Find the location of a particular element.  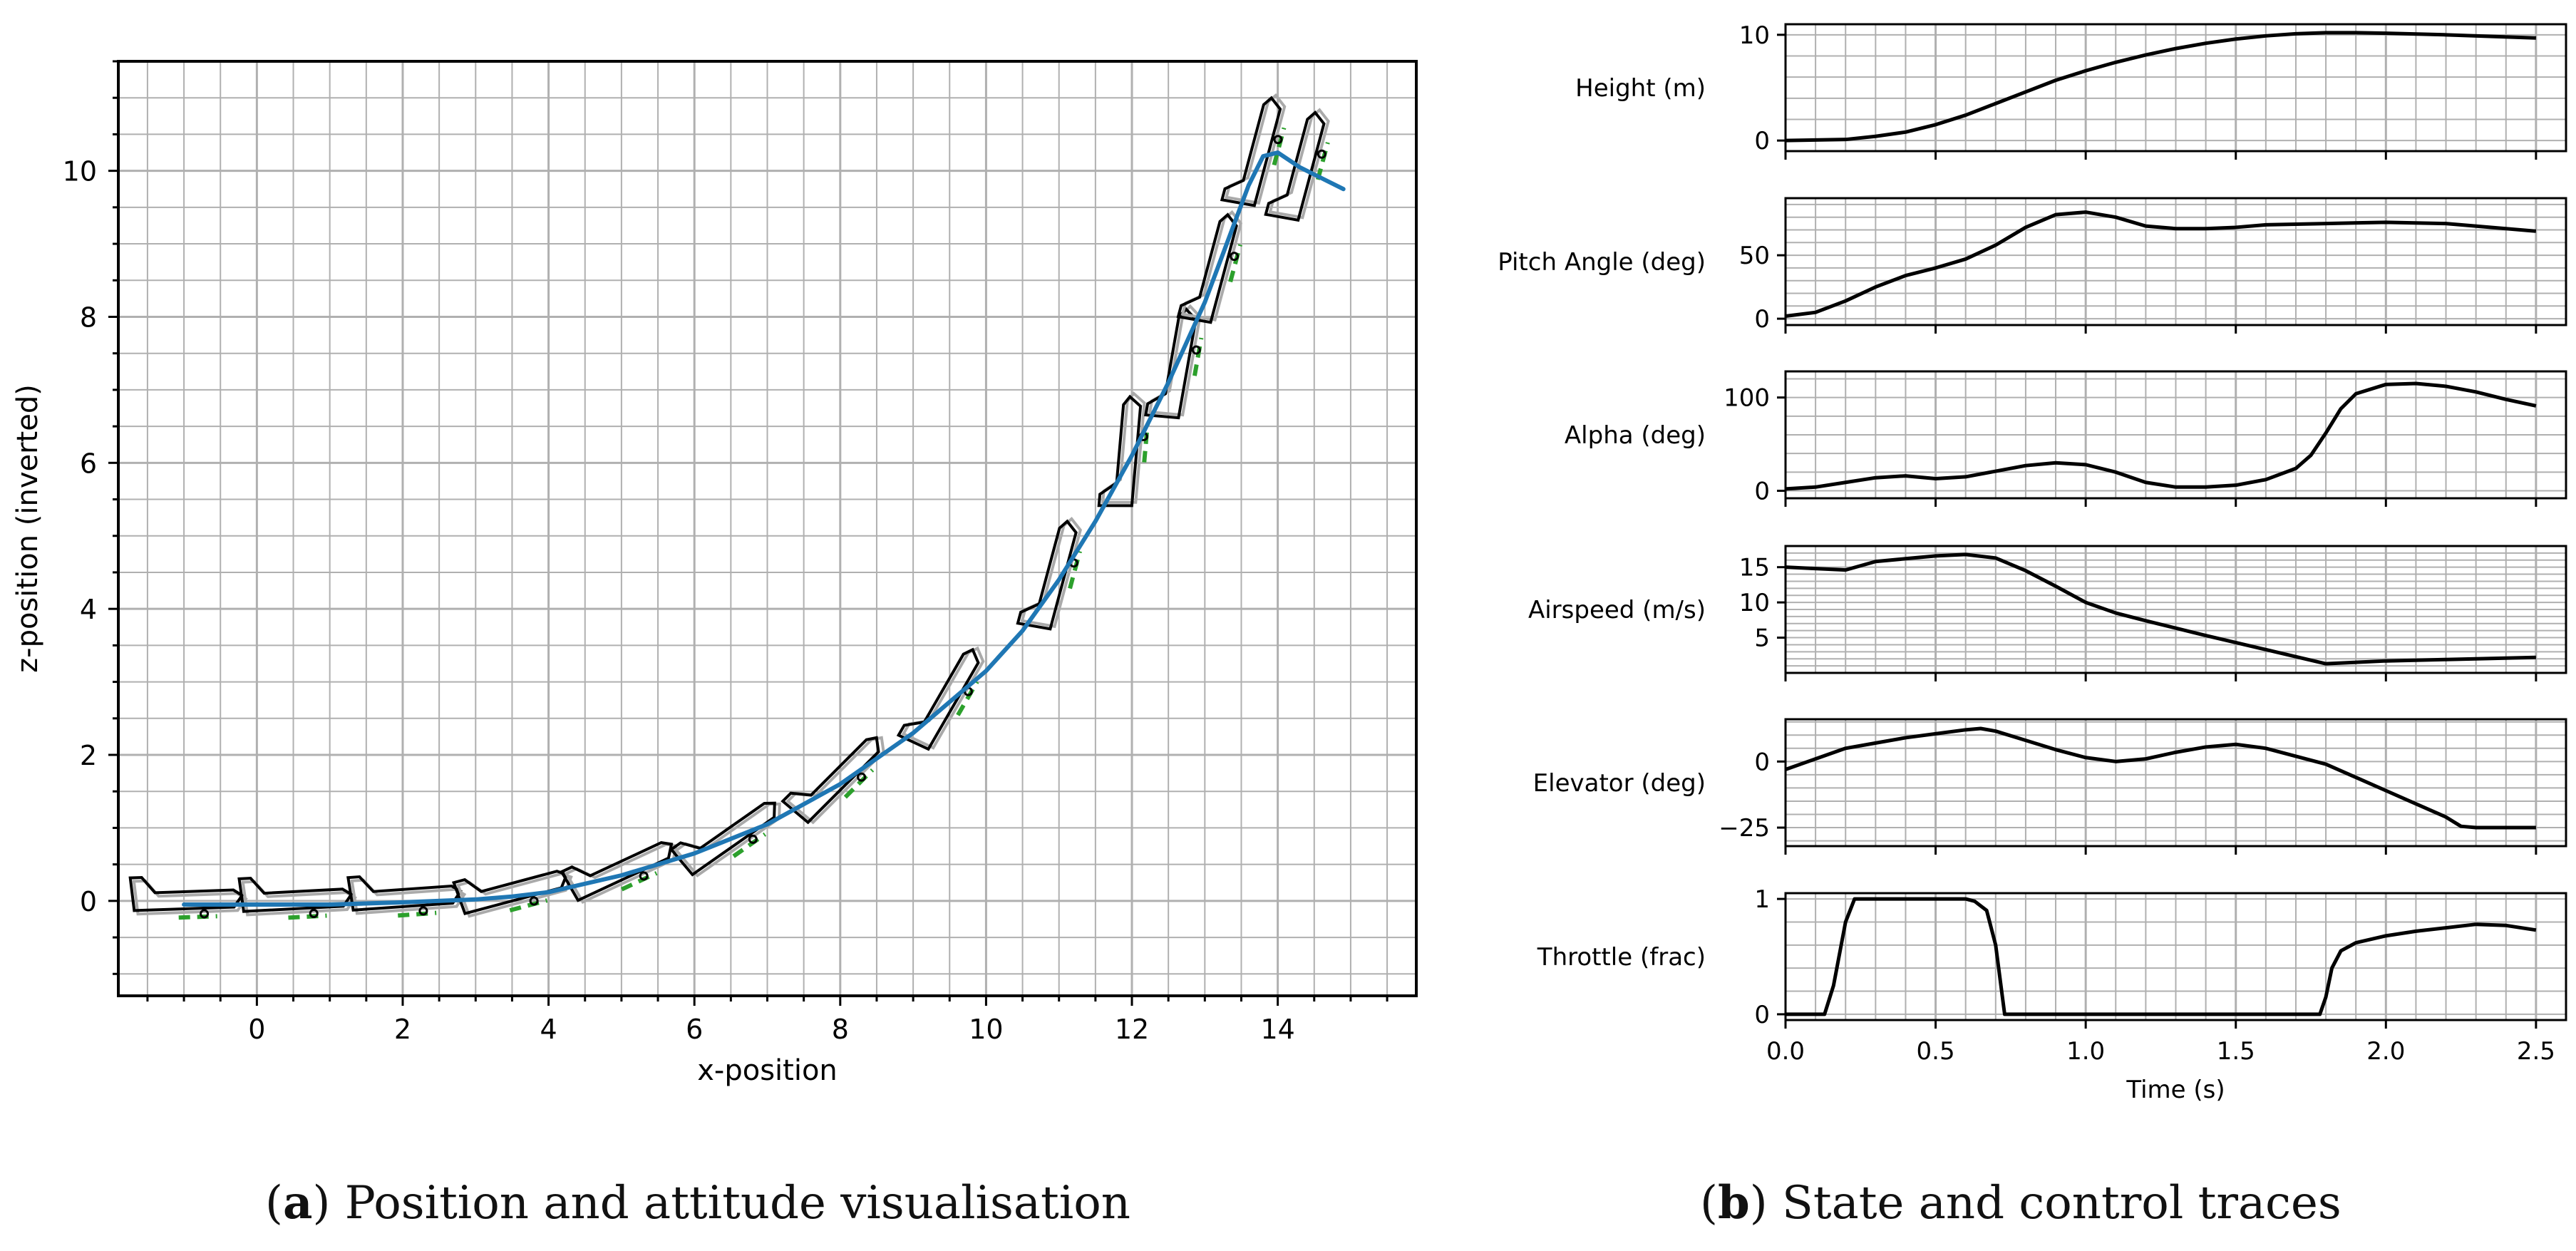

a-ytick-label: 10 is located at coordinates (80, 171).